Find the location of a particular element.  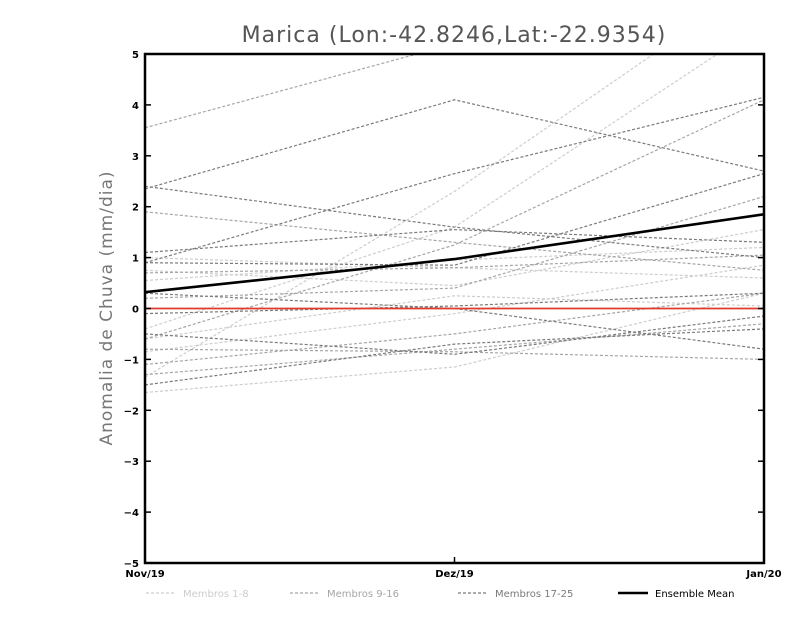

legend-label: Membros 9-16 is located at coordinates (363, 594).